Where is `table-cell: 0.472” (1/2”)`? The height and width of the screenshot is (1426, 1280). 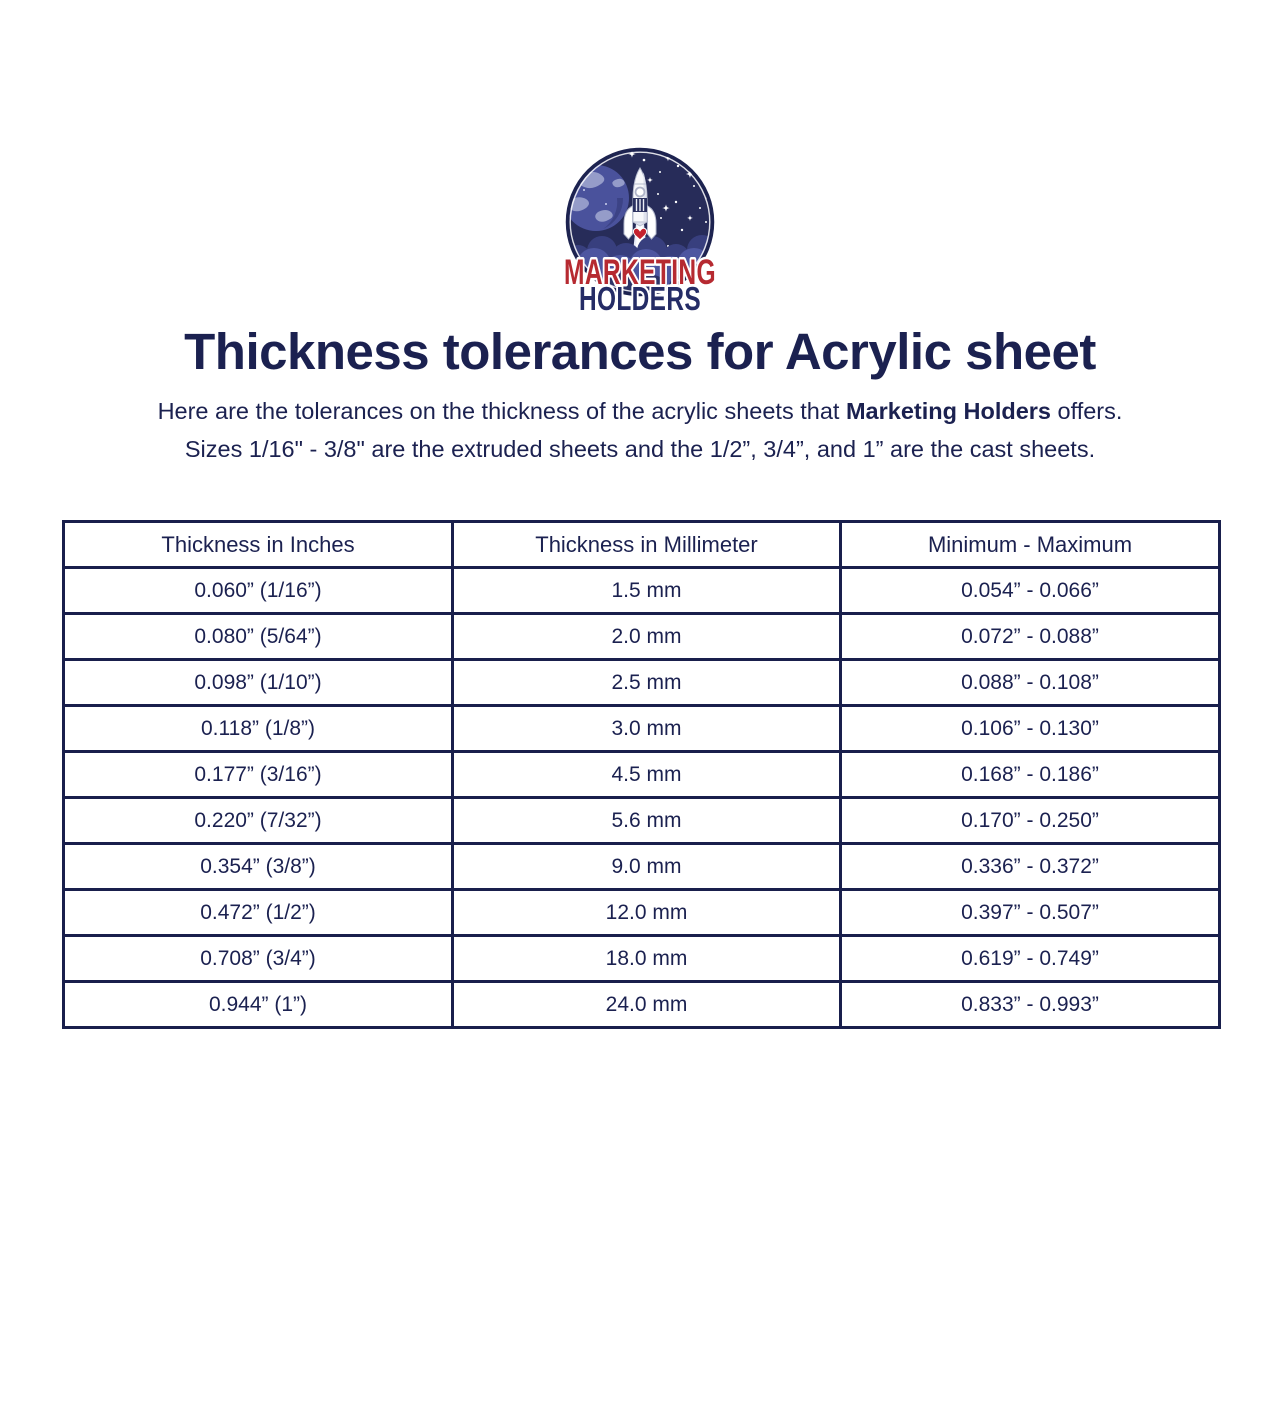 table-cell: 0.472” (1/2”) is located at coordinates (258, 912).